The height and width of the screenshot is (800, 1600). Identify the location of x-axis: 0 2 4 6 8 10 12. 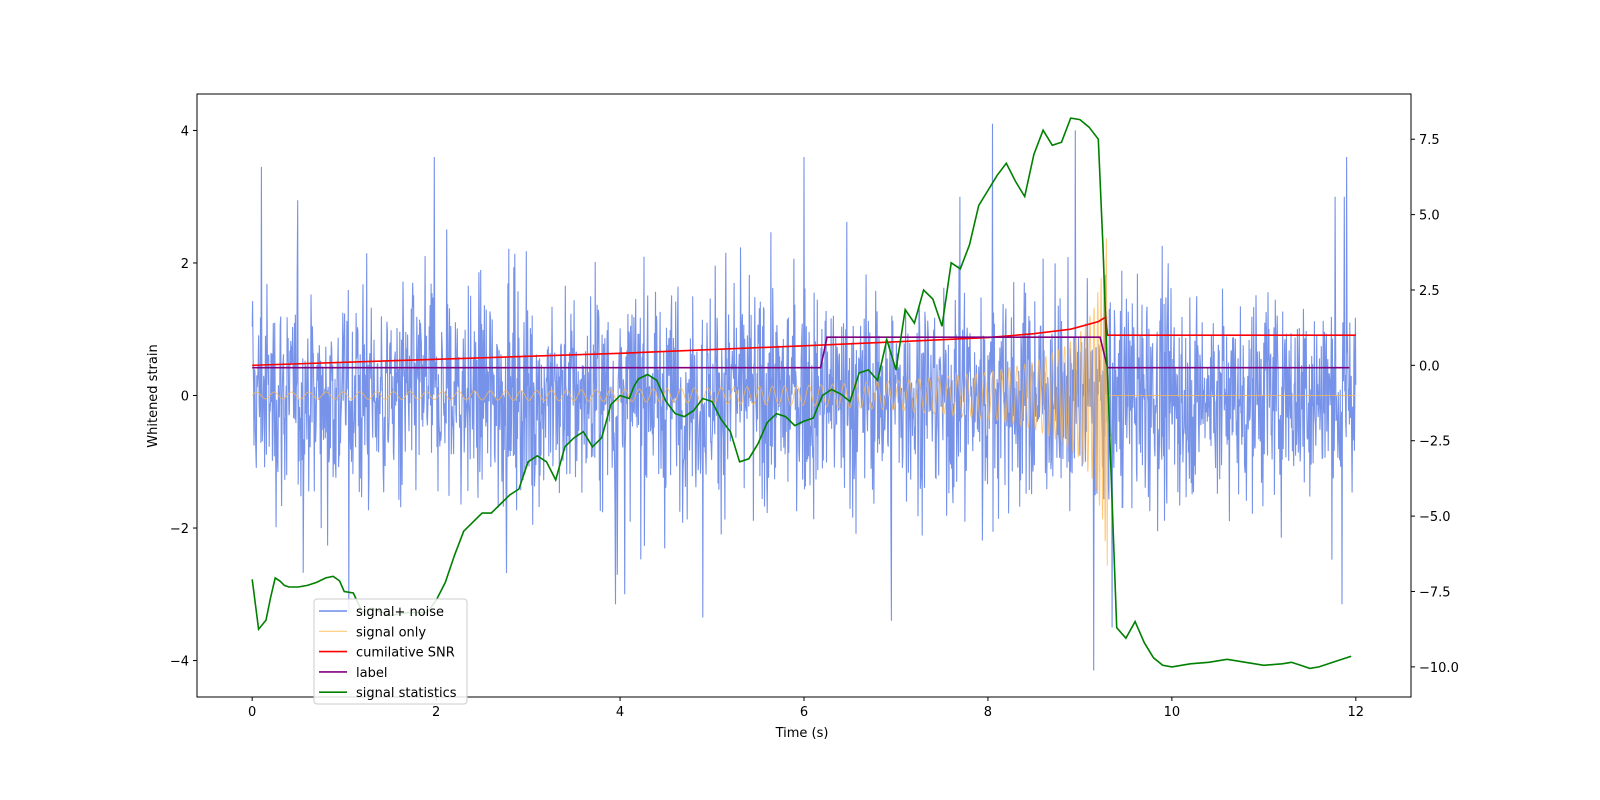
(806, 708).